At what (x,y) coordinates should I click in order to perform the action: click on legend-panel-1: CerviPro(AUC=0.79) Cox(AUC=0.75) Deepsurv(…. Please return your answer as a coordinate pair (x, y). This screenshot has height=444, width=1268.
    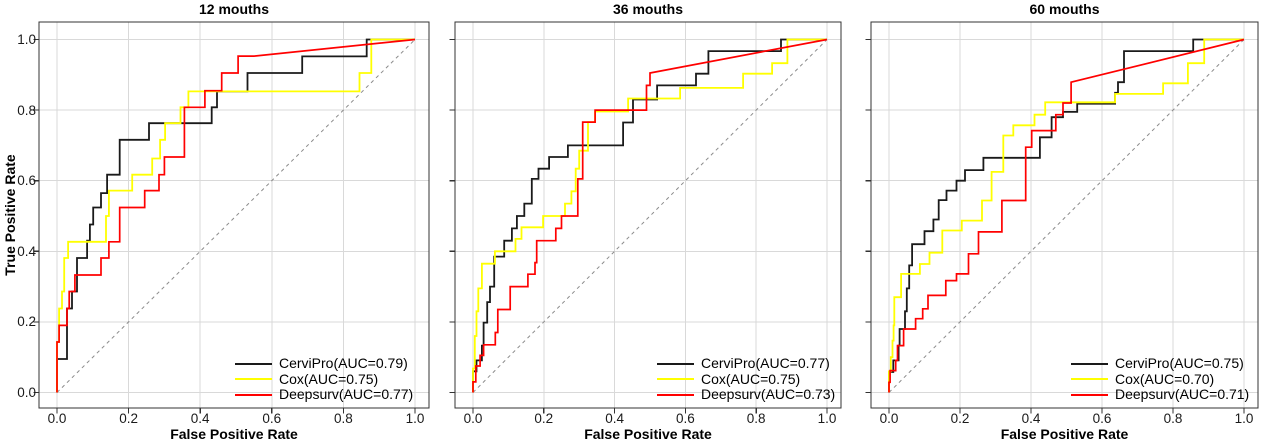
    Looking at the image, I should click on (324, 379).